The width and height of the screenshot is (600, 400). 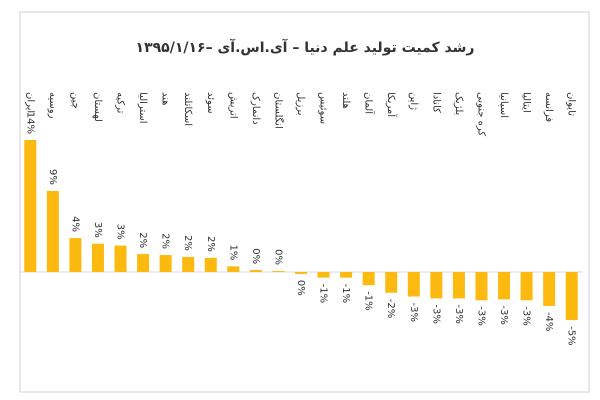 I want to click on x-tick-label: ایران, so click(x=29, y=102).